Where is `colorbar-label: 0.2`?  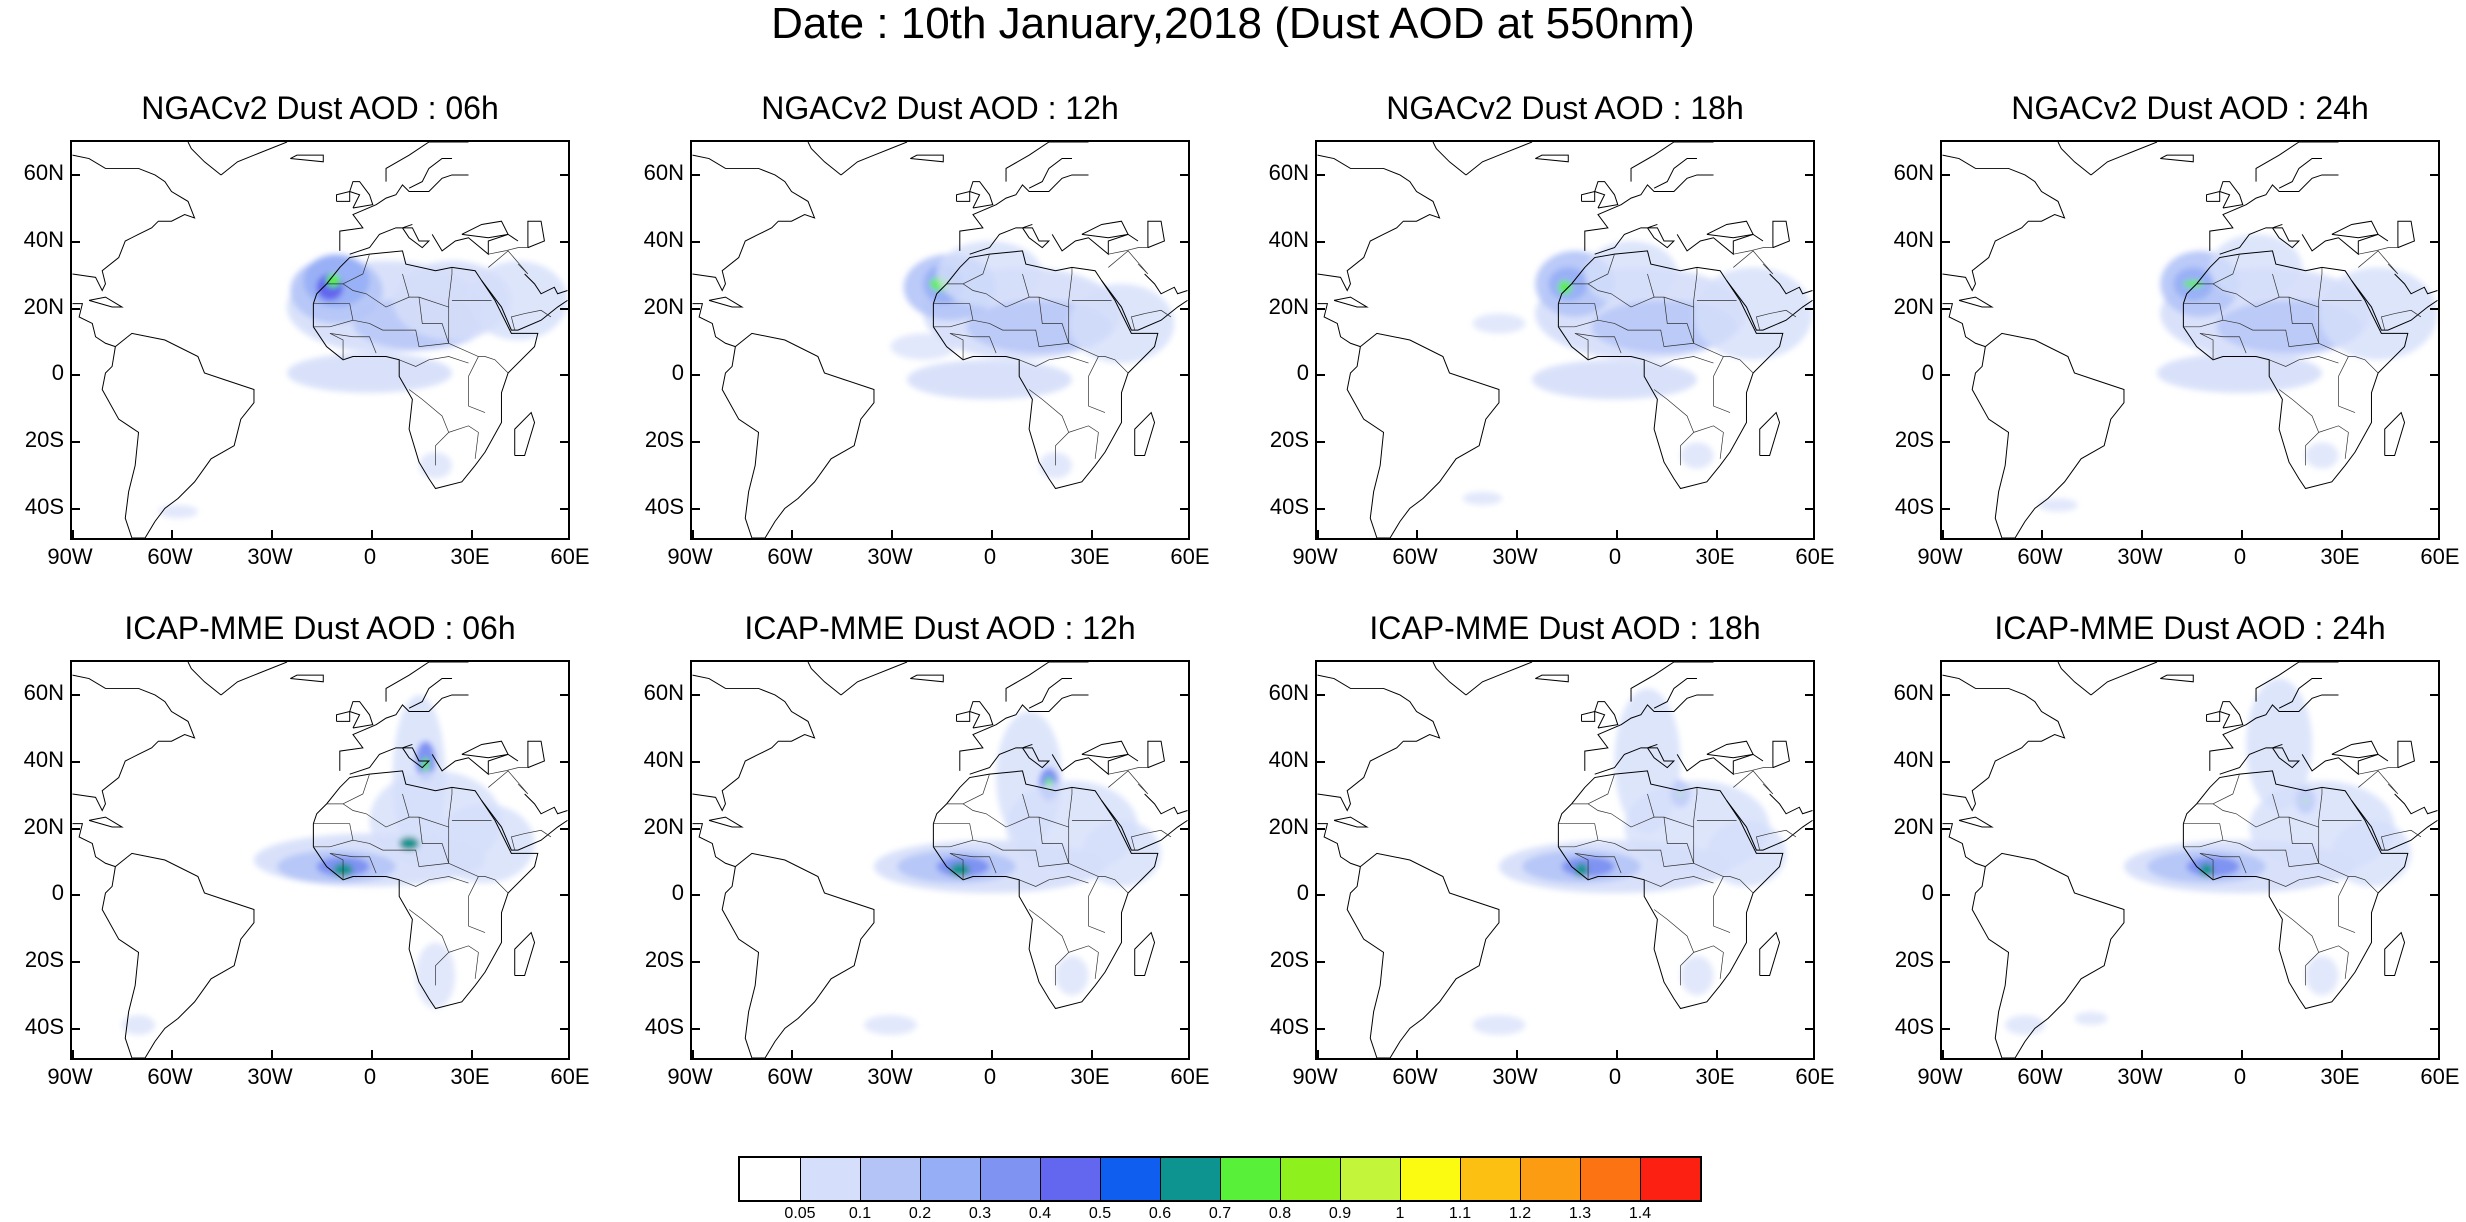
colorbar-label: 0.2 is located at coordinates (920, 1213).